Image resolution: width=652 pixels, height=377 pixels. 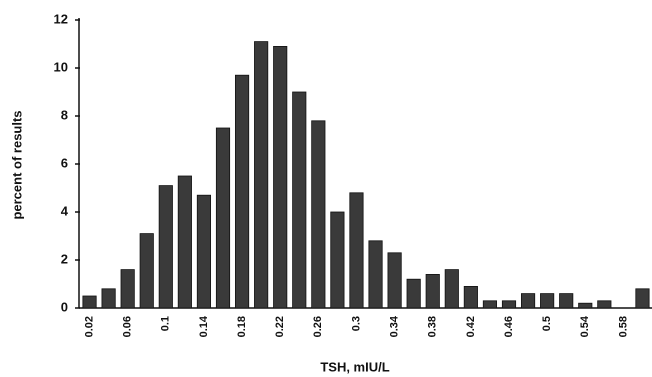 I want to click on x-tick-label: 0.06, so click(x=128, y=326).